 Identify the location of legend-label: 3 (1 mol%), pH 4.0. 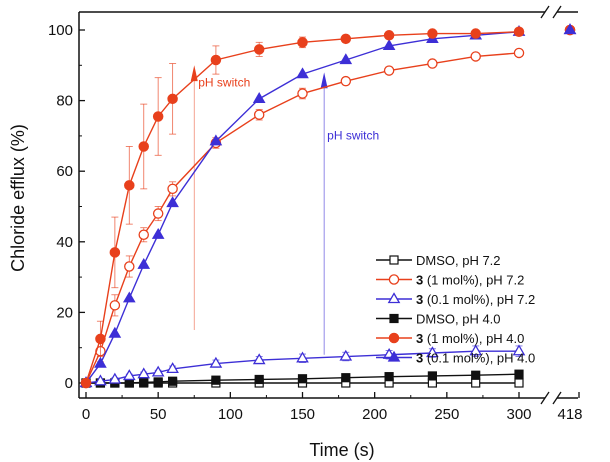
(470, 338).